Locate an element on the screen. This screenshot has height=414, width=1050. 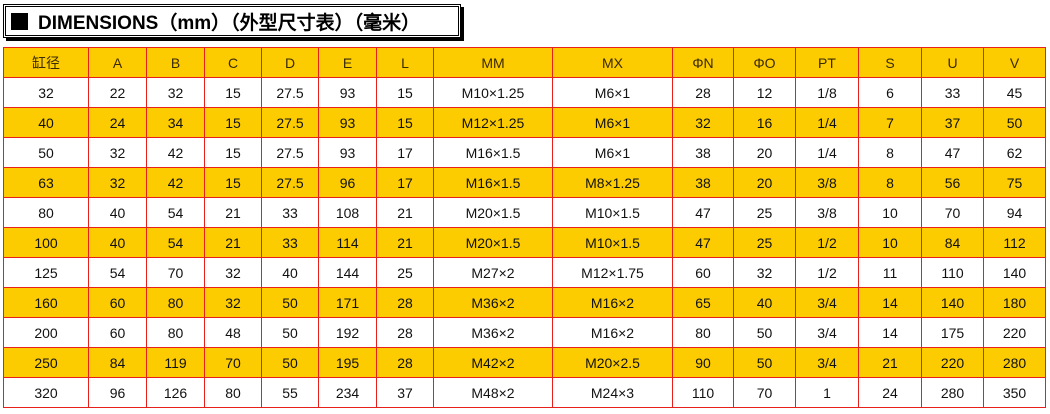
table-cell: M20×1.5 is located at coordinates (493, 212).